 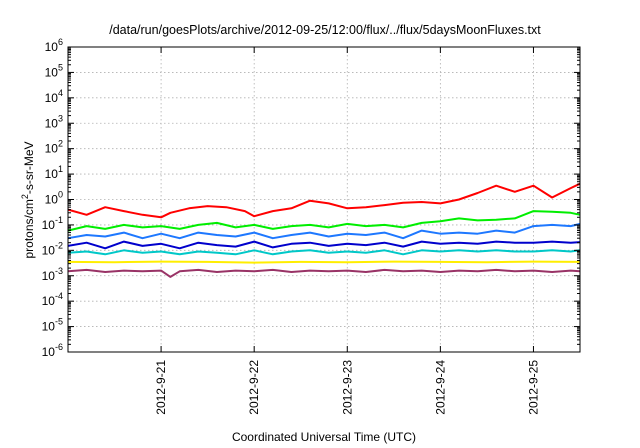 What do you see at coordinates (533, 387) in the screenshot?
I see `x-tick-label: 2012-9-25` at bounding box center [533, 387].